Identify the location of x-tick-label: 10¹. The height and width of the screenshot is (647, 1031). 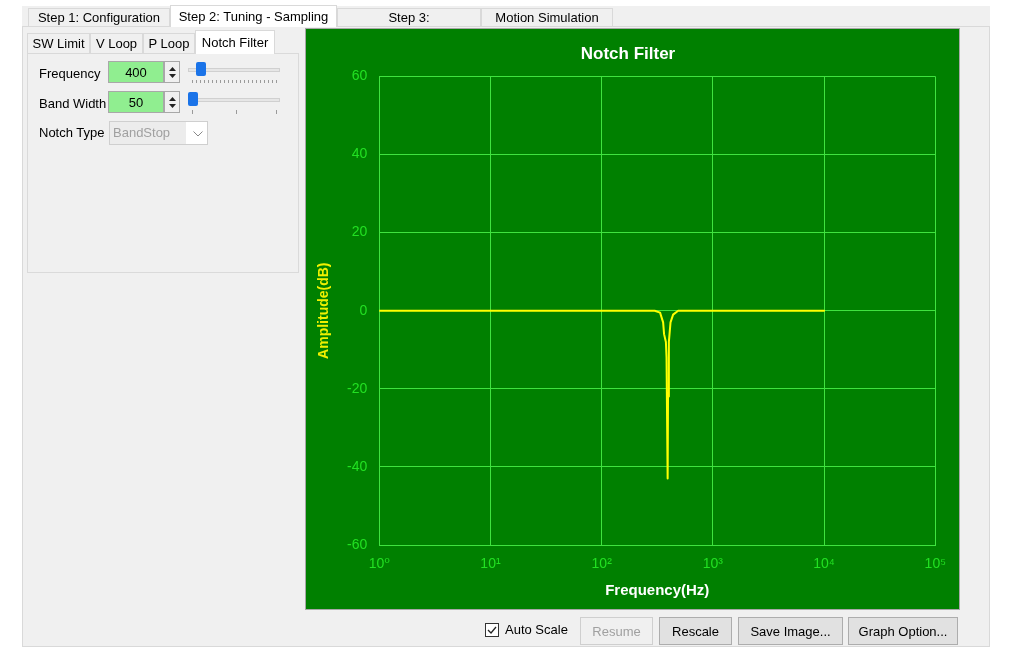
(490, 562).